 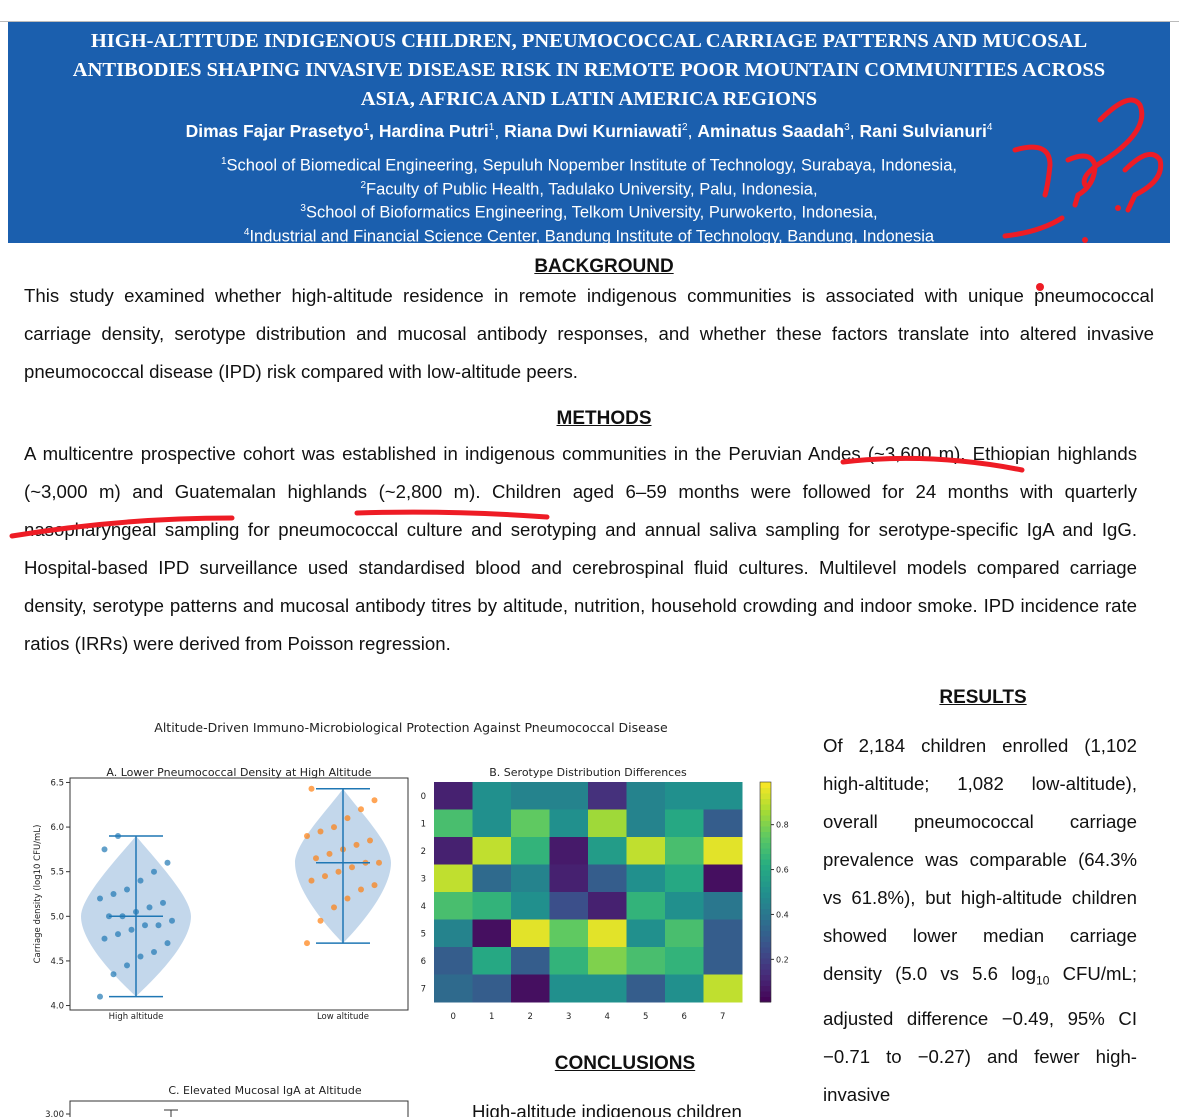 I want to click on x-tick-label: High altitude, so click(x=136, y=1017).